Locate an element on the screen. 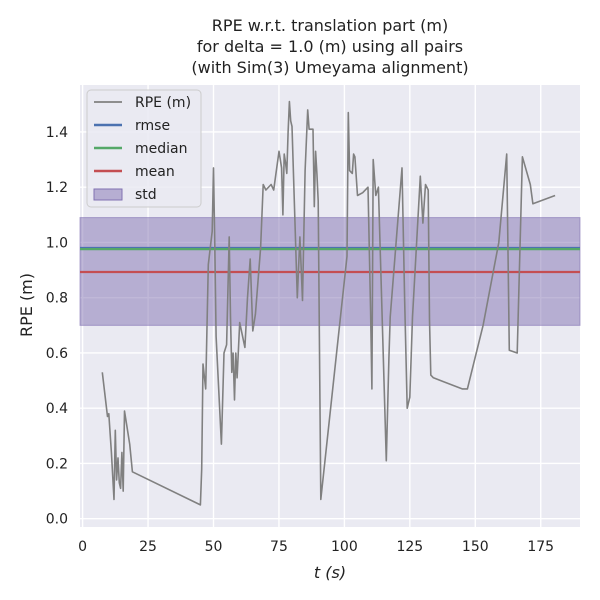  y-tick-label: 1.2 is located at coordinates (57, 188).